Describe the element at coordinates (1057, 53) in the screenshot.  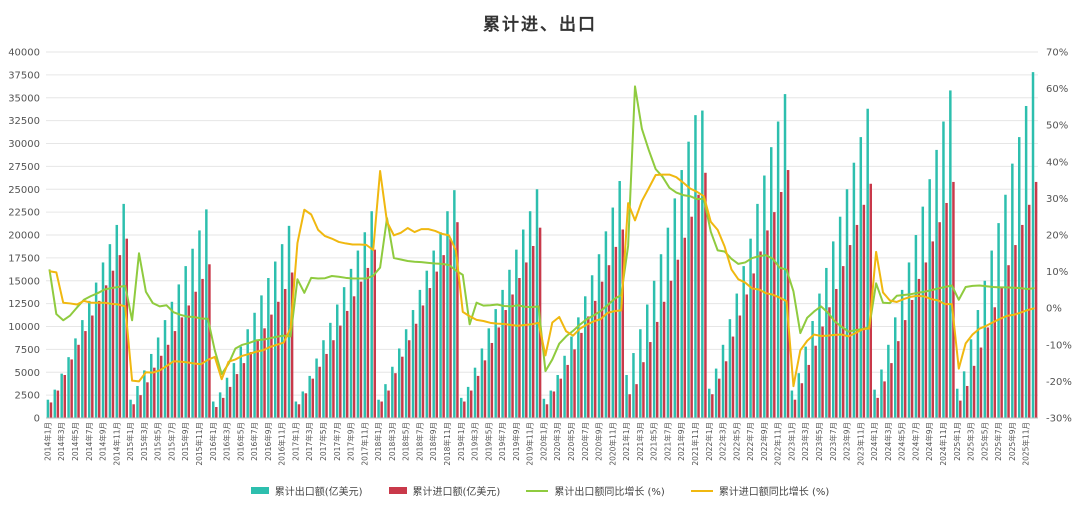
I see `y-right-tick-label: 70%` at that location.